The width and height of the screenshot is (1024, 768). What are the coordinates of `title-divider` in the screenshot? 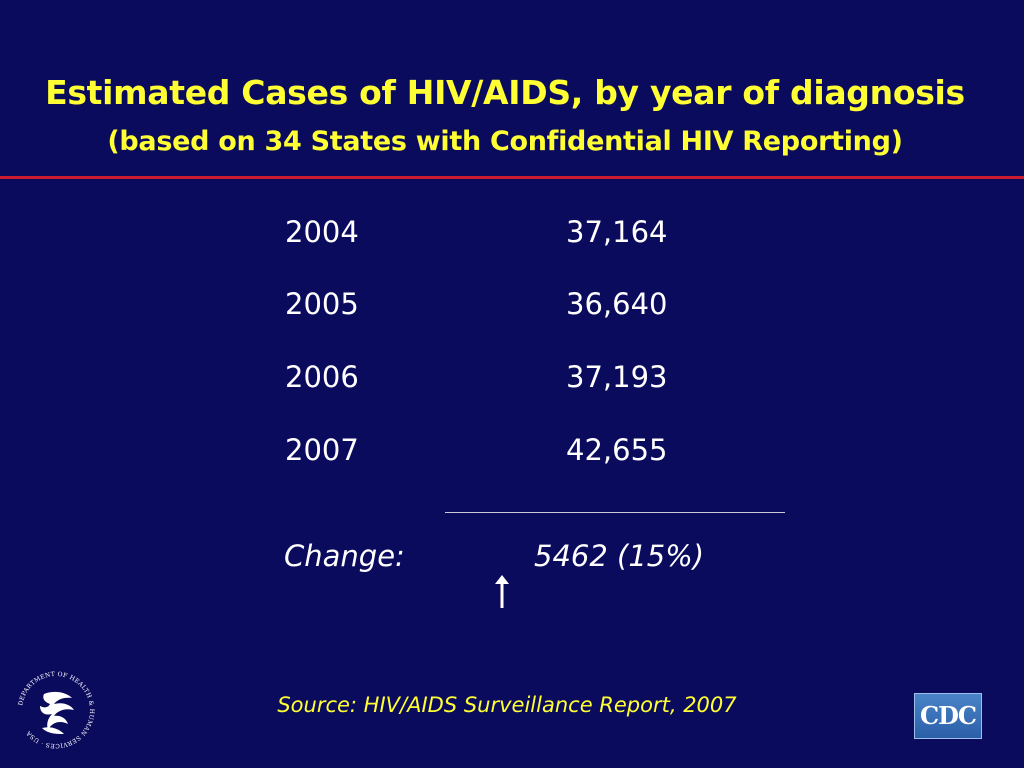 It's located at (512, 177).